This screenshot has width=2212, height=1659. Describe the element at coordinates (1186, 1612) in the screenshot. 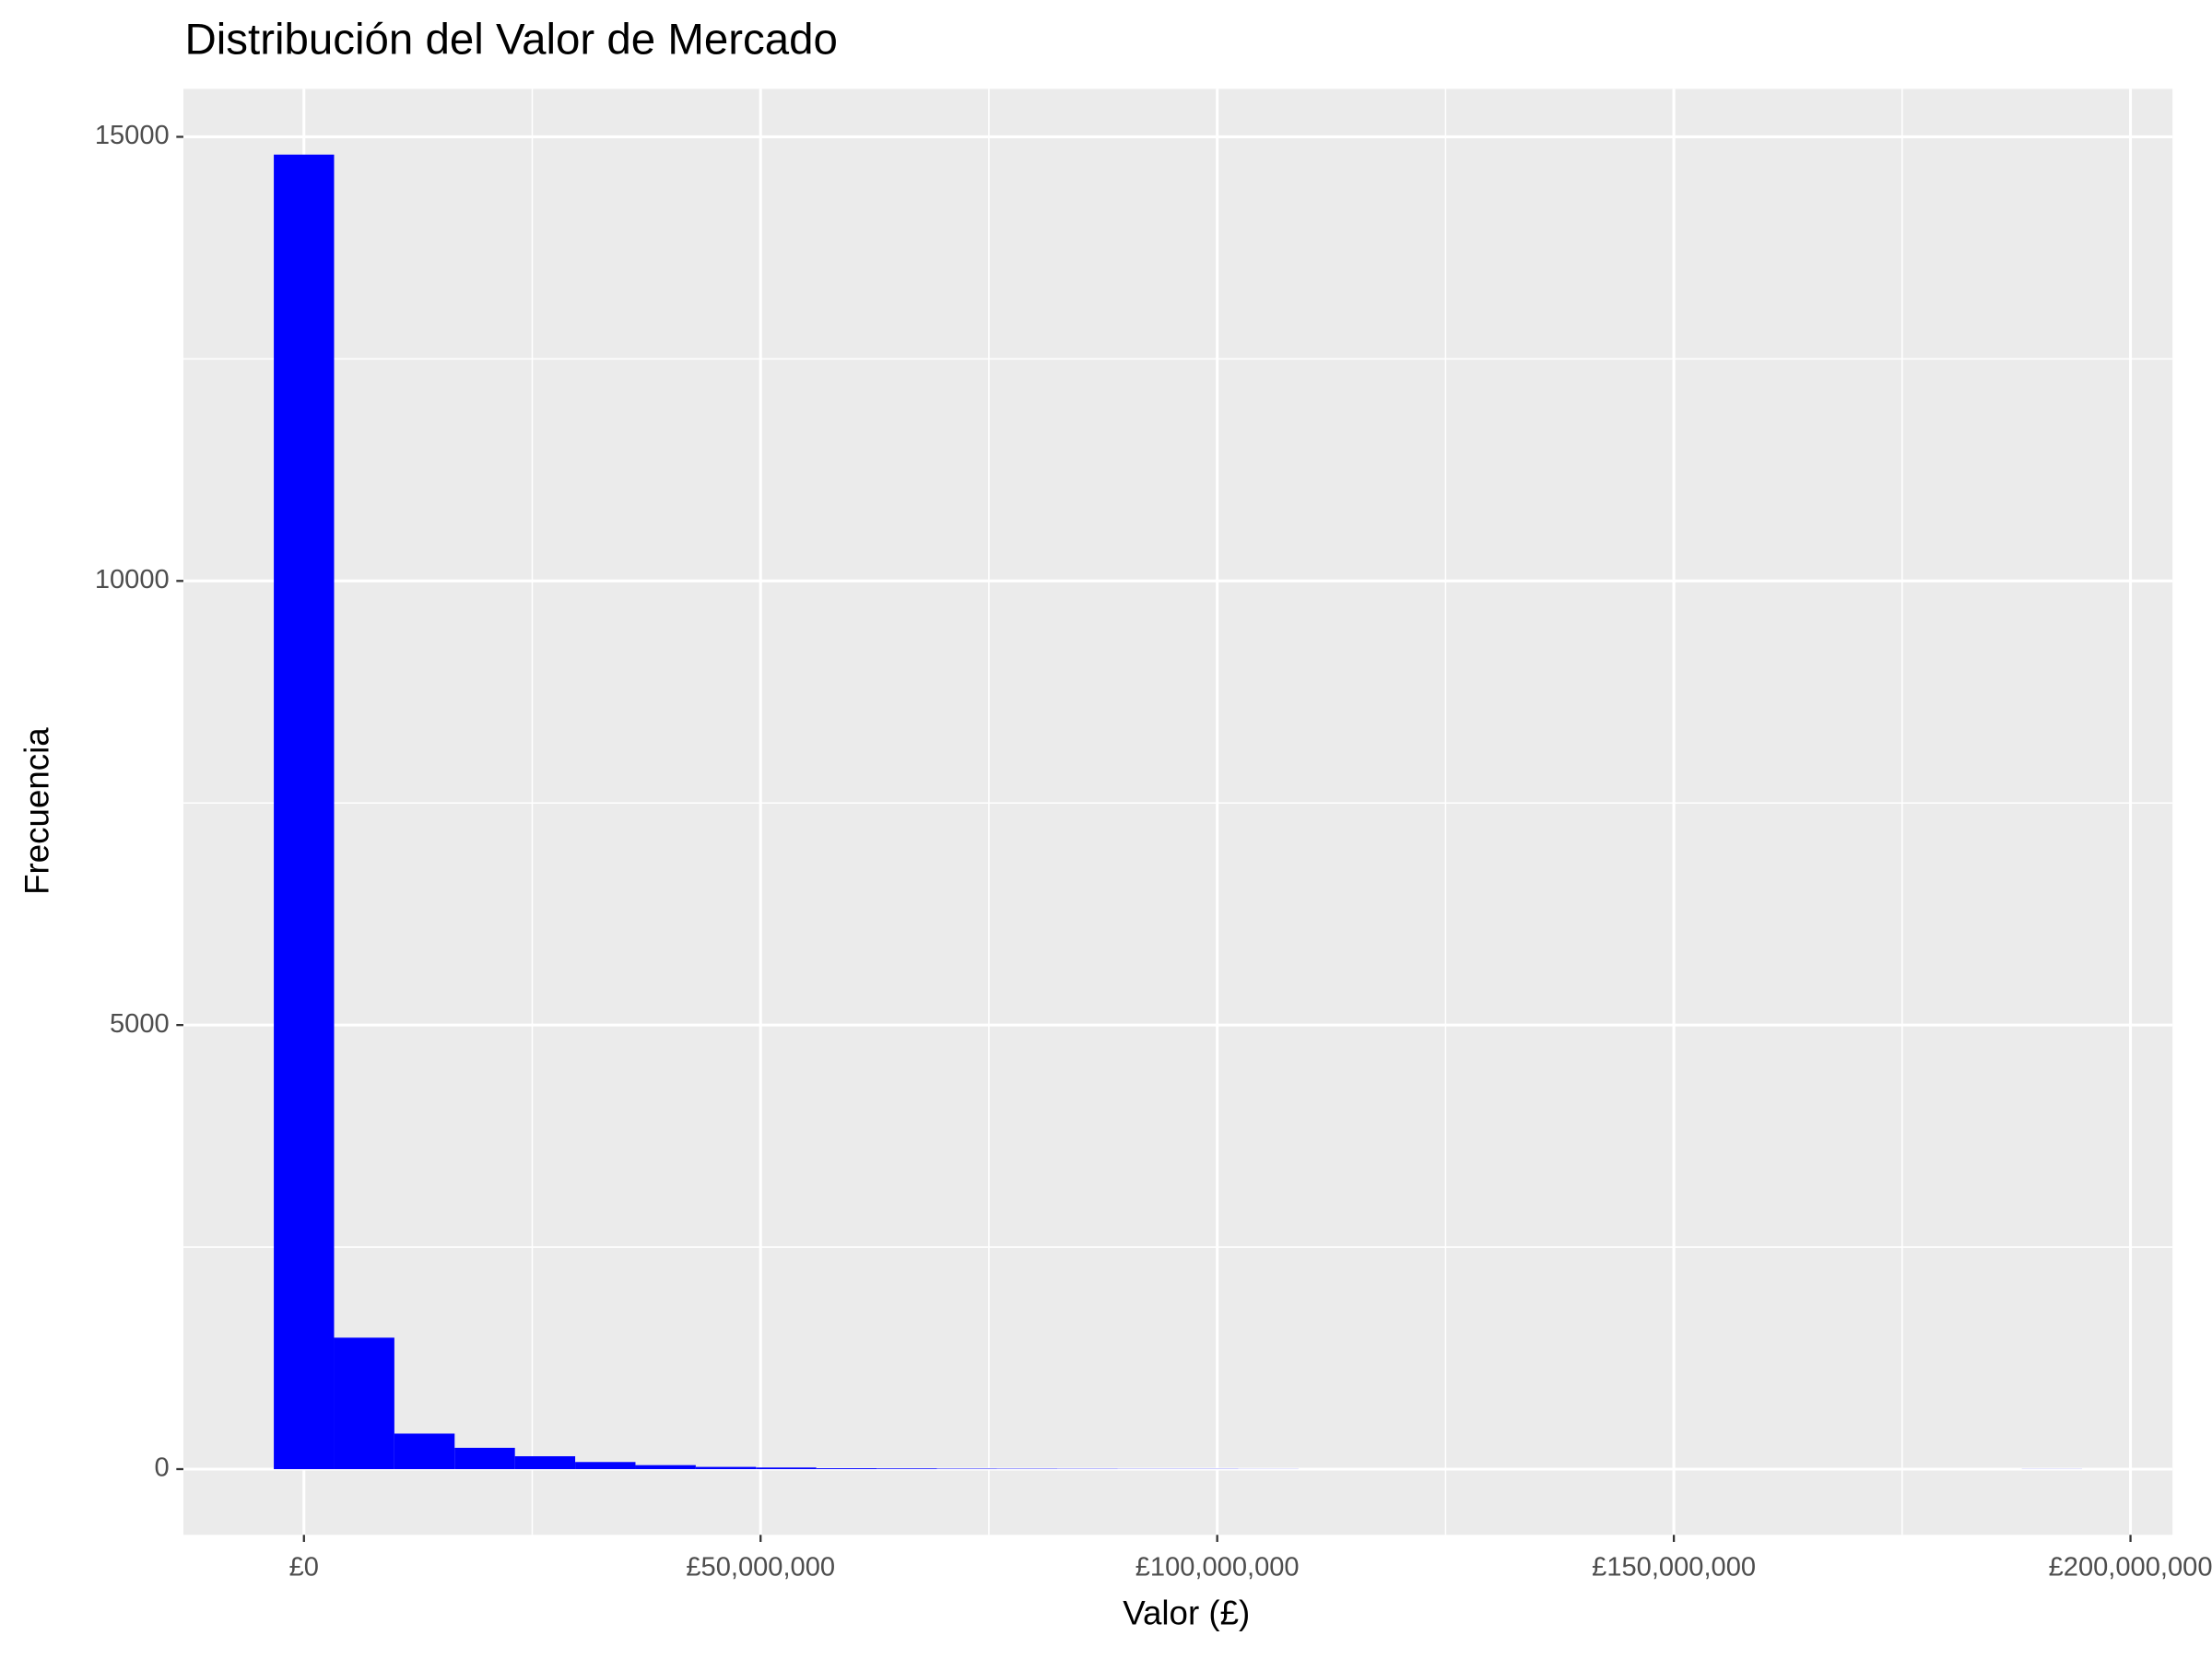

I see `x-axis-title: Valor (£)` at that location.